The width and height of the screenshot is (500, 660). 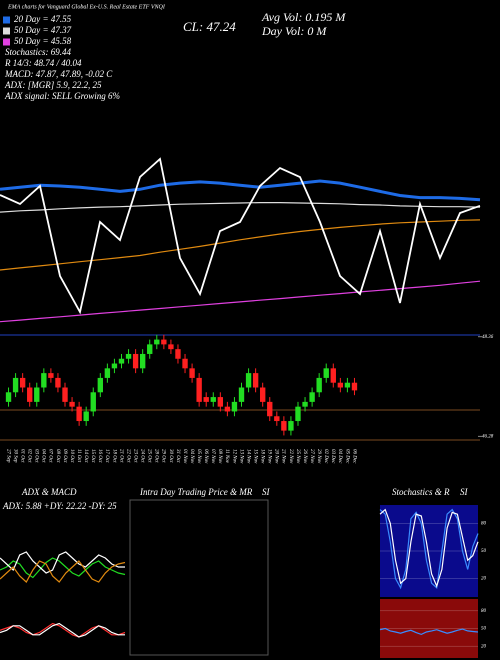 What do you see at coordinates (332, 456) in the screenshot?
I see `x-tick-label: 03 Dec` at bounding box center [332, 456].